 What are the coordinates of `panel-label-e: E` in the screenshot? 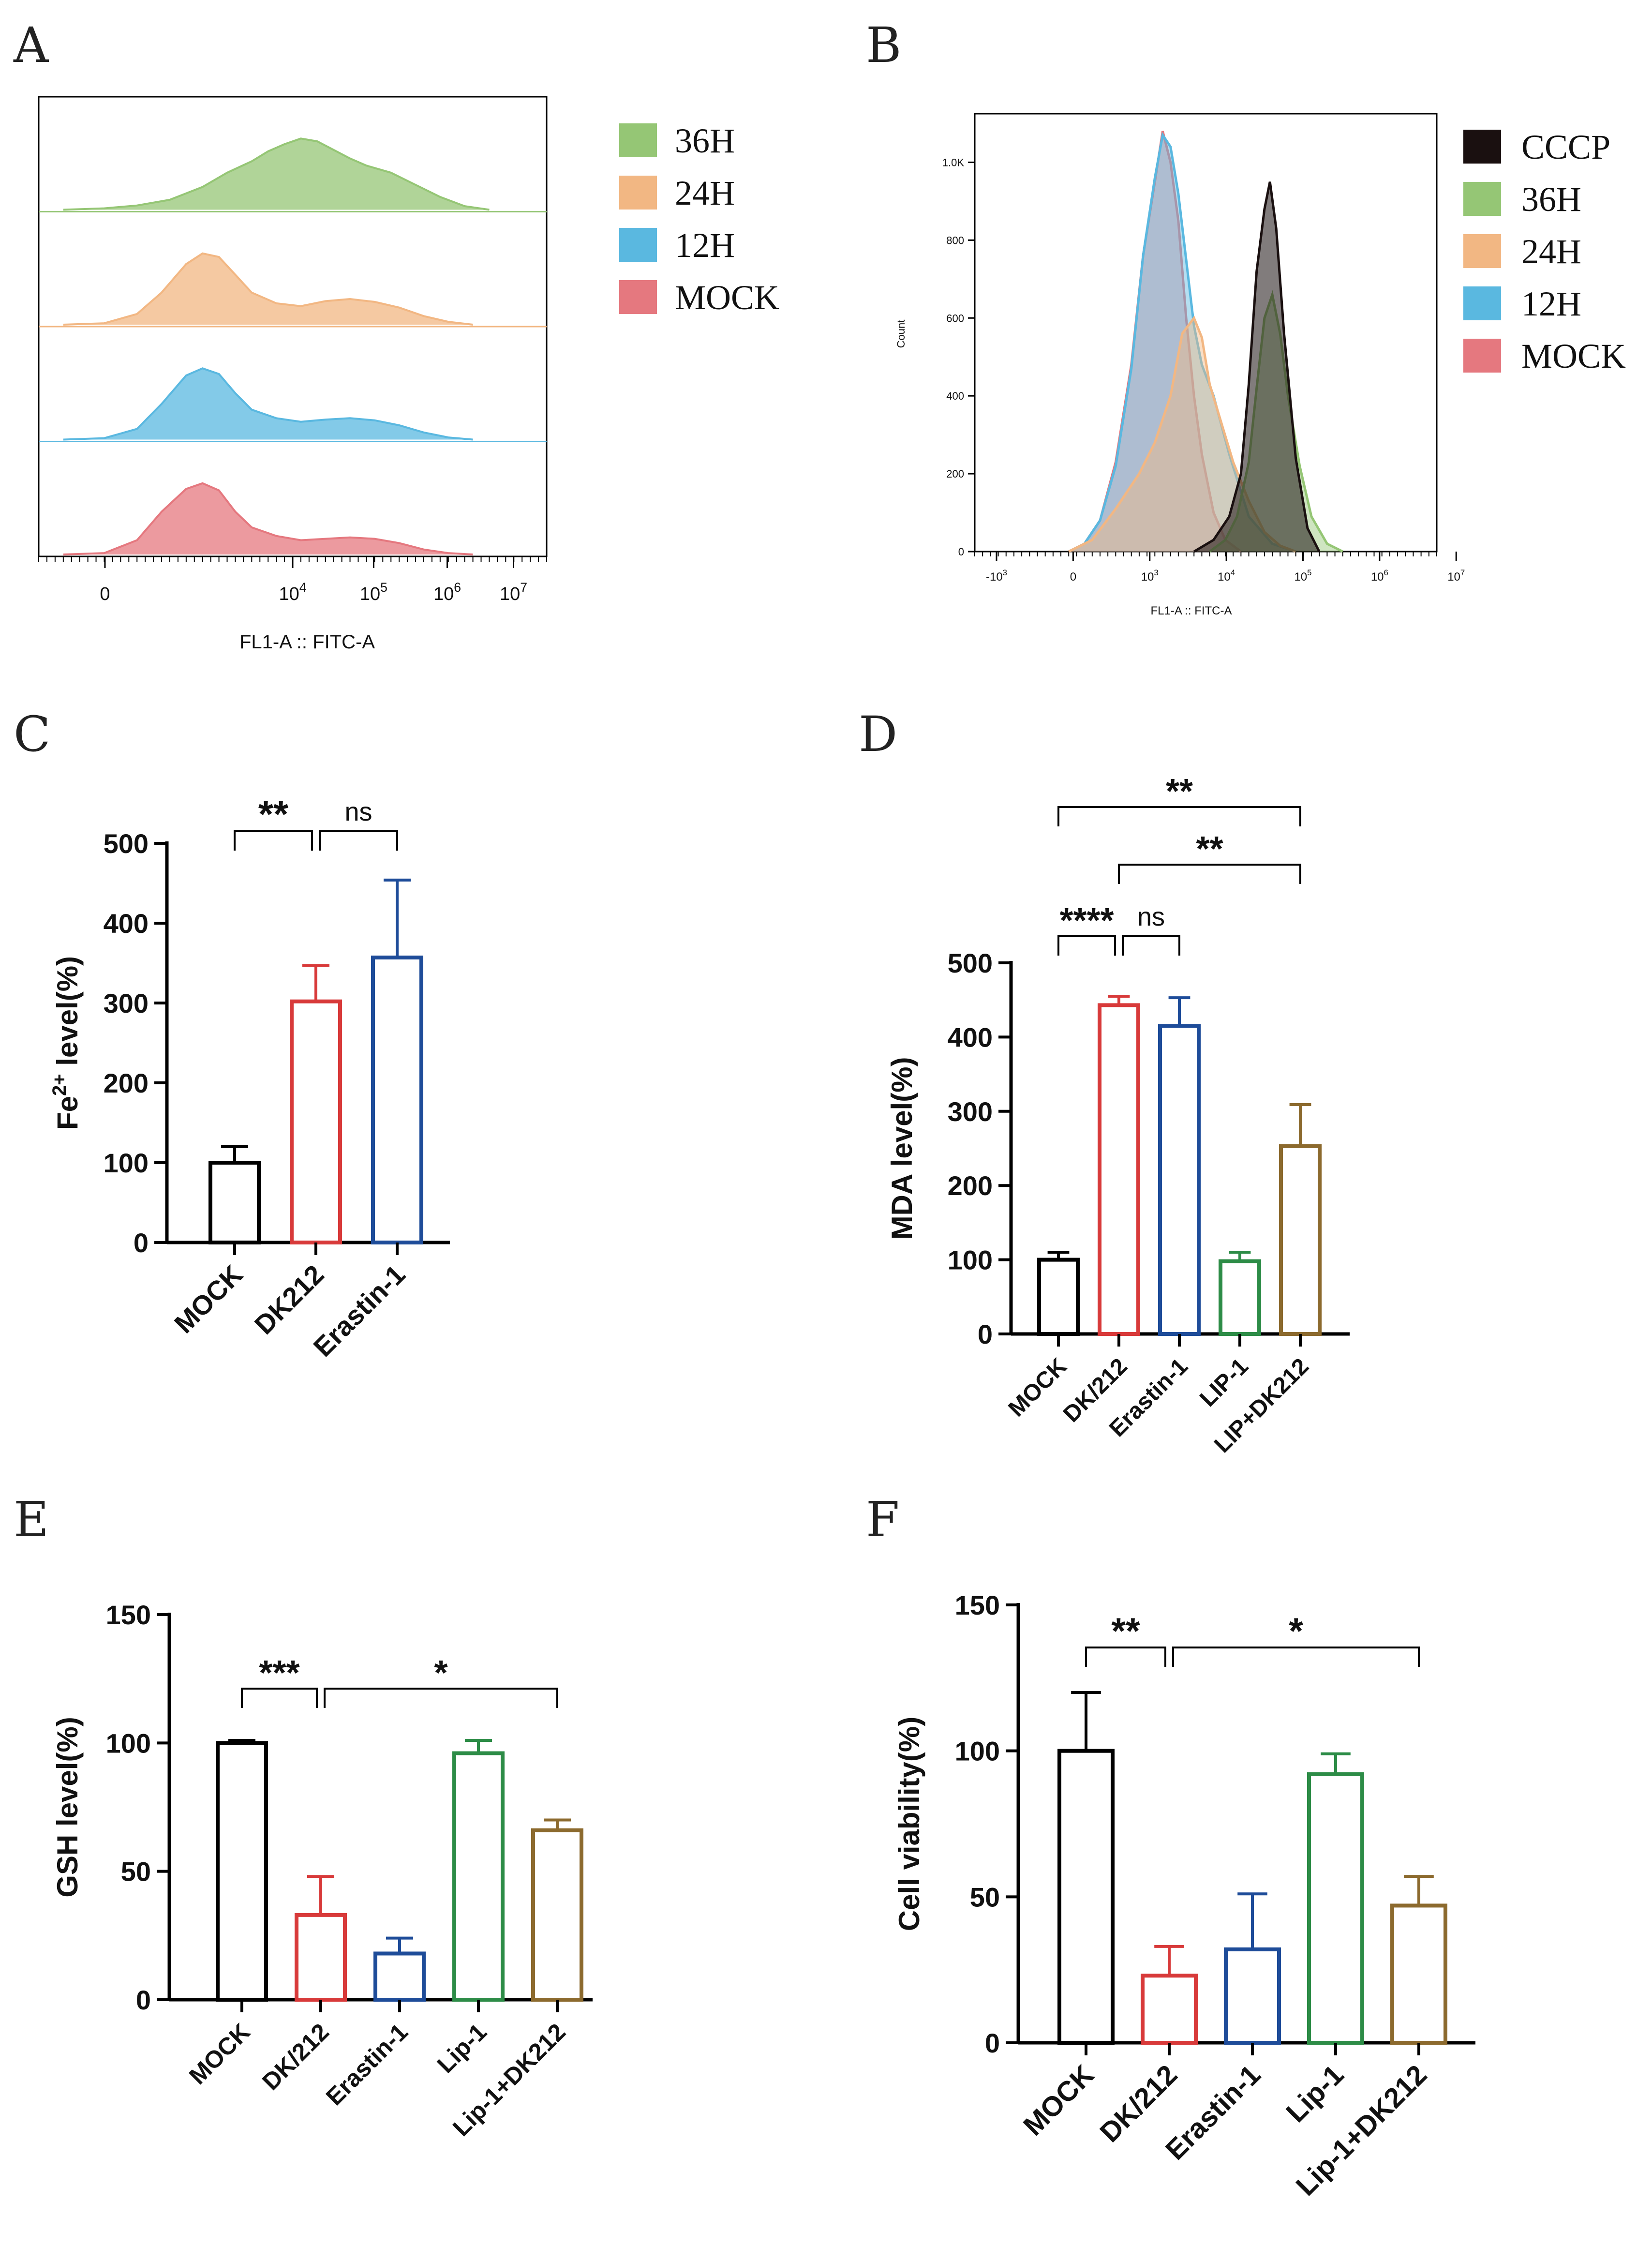 It's located at (31, 1520).